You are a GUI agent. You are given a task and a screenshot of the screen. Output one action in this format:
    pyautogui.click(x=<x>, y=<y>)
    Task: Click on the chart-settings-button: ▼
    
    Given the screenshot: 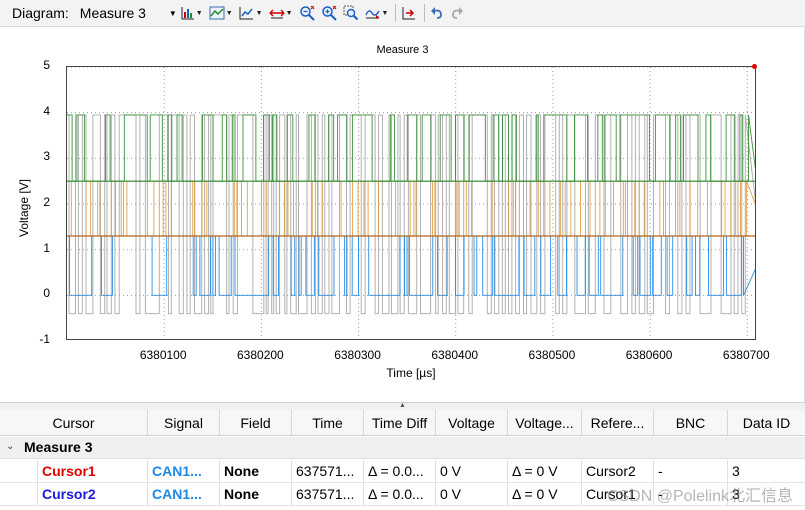 What is the action you would take?
    pyautogui.click(x=251, y=13)
    